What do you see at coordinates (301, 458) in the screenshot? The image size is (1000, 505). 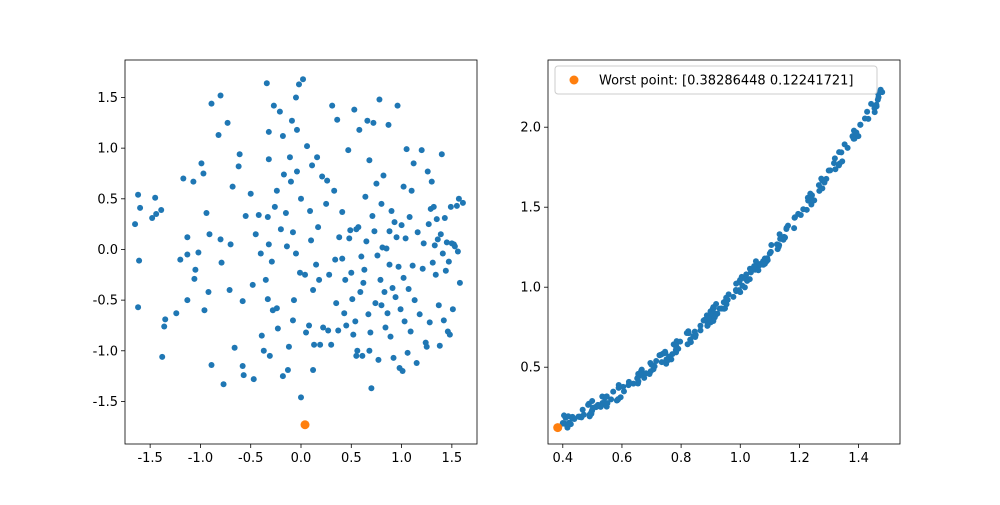 I see `x-tick-label: 0.0` at bounding box center [301, 458].